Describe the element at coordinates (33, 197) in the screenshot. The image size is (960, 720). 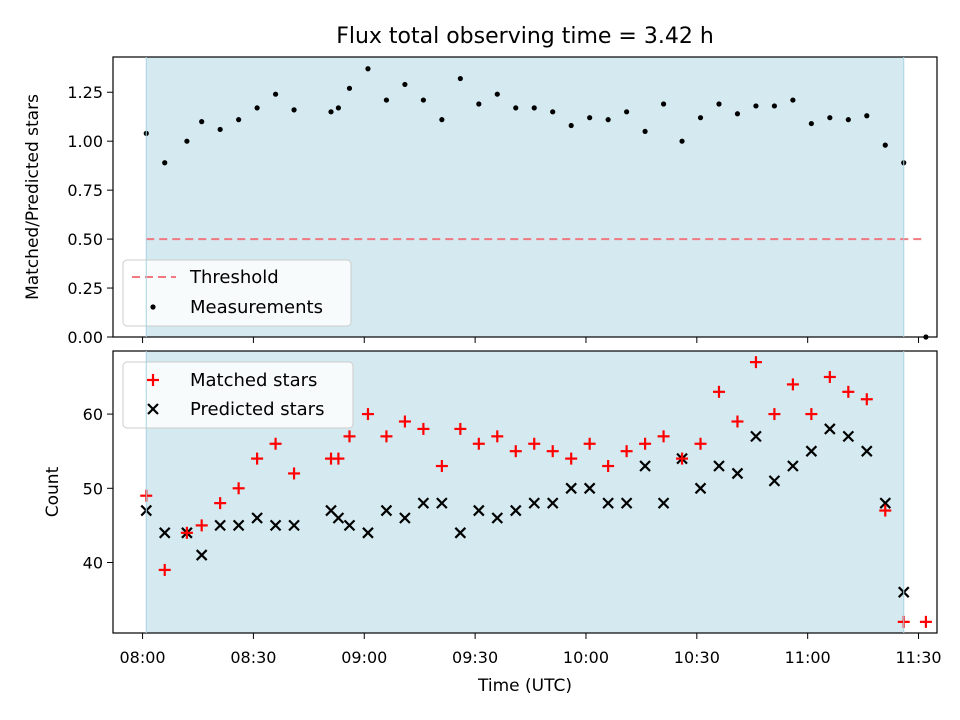
I see `top-y-axis-label: Matched/Predicted stars` at that location.